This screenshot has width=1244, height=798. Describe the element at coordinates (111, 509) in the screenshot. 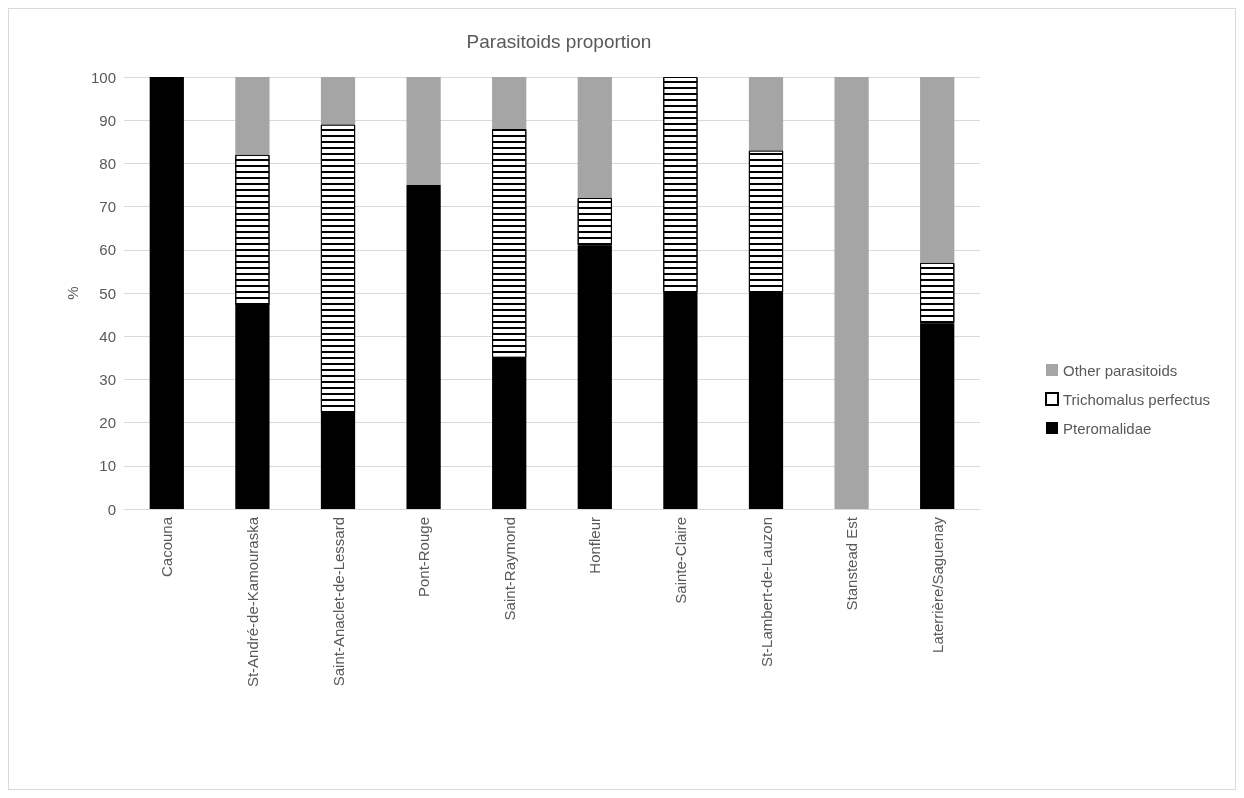

I see `y-tick-label: 0` at that location.